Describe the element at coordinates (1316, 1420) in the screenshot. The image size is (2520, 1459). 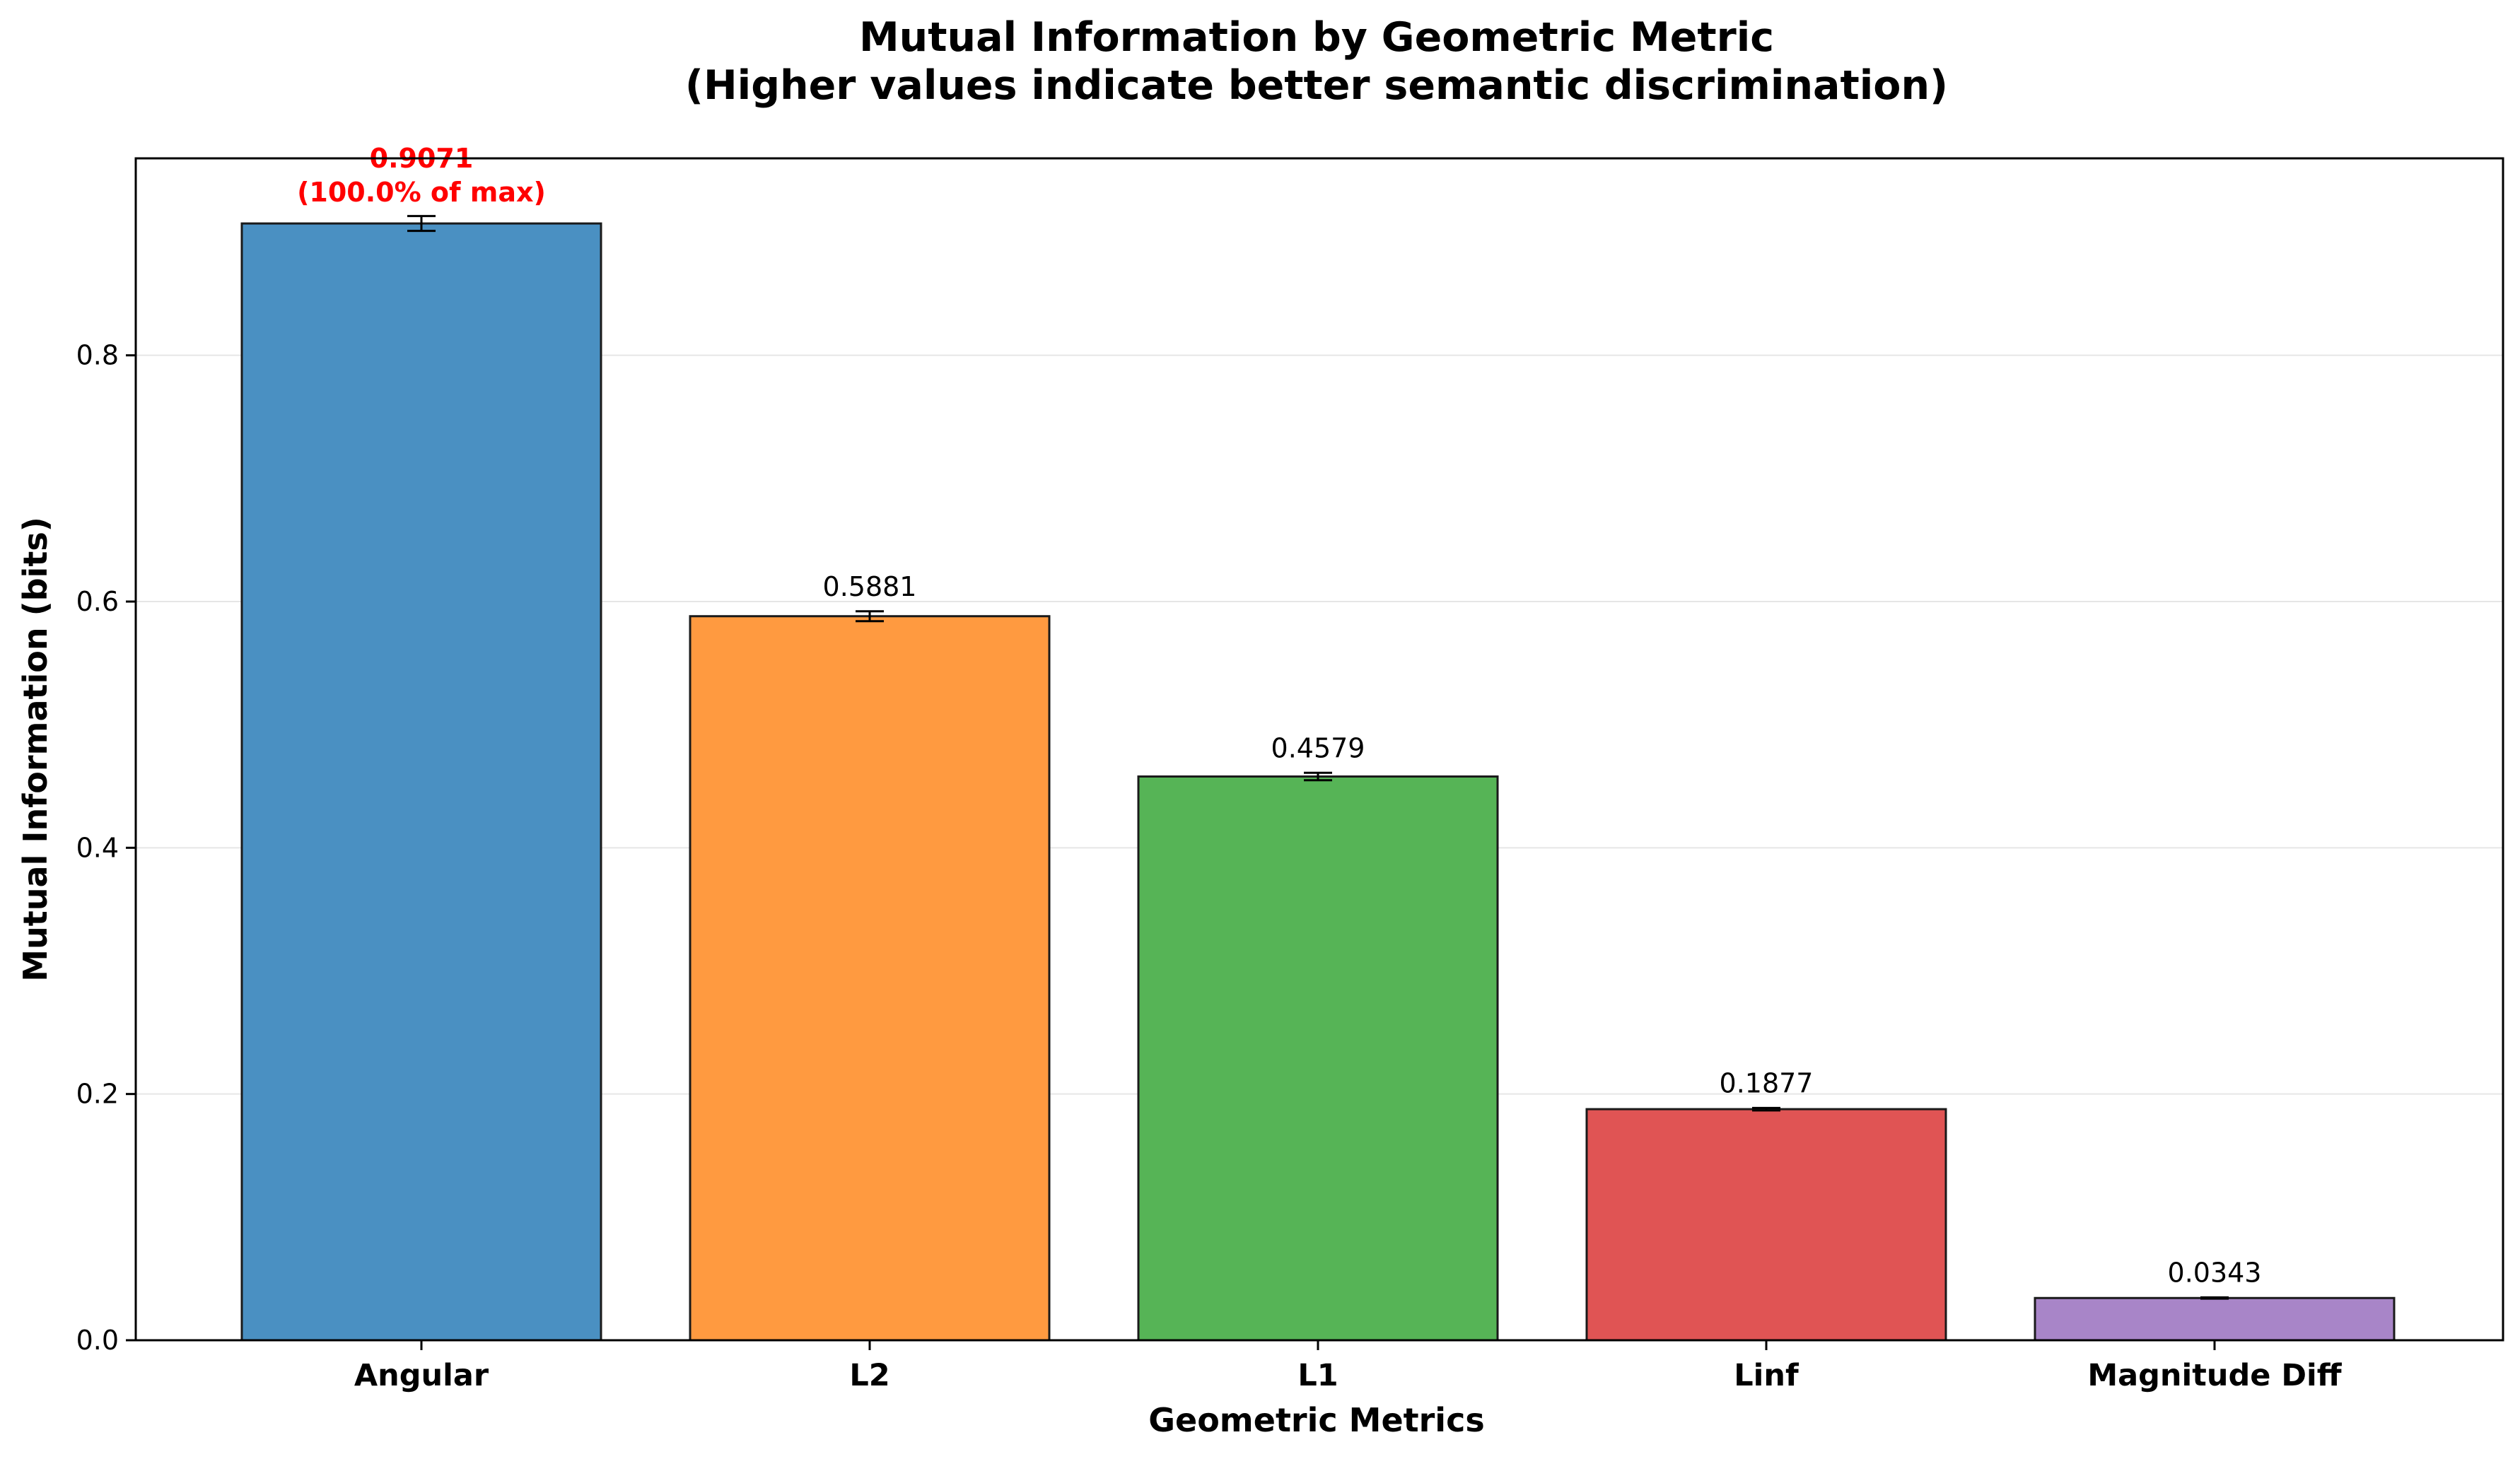
I see `x-axis-label: Geometric Metrics` at that location.